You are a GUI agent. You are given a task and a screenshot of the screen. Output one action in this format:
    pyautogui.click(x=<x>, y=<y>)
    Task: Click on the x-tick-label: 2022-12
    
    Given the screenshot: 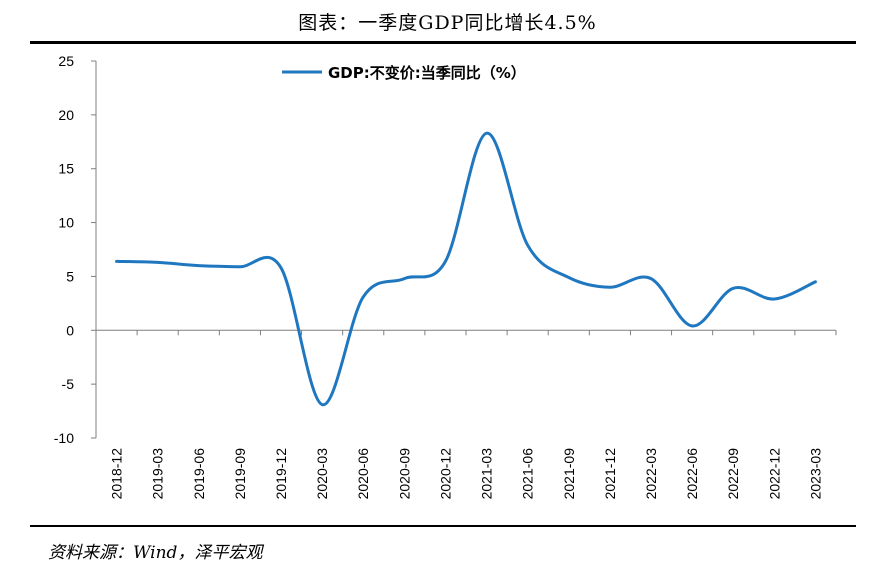 What is the action you would take?
    pyautogui.click(x=774, y=474)
    